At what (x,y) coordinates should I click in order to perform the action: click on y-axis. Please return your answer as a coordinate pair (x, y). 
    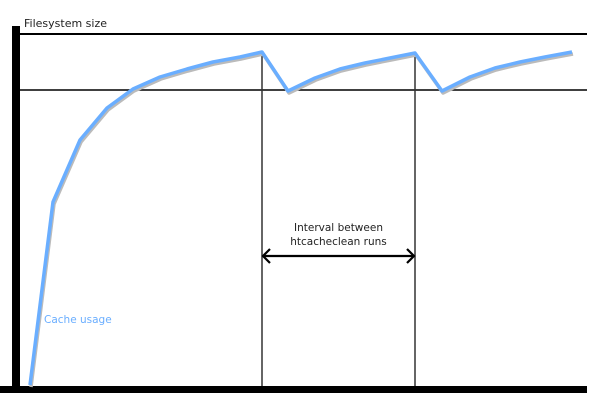
    Looking at the image, I should click on (16, 209).